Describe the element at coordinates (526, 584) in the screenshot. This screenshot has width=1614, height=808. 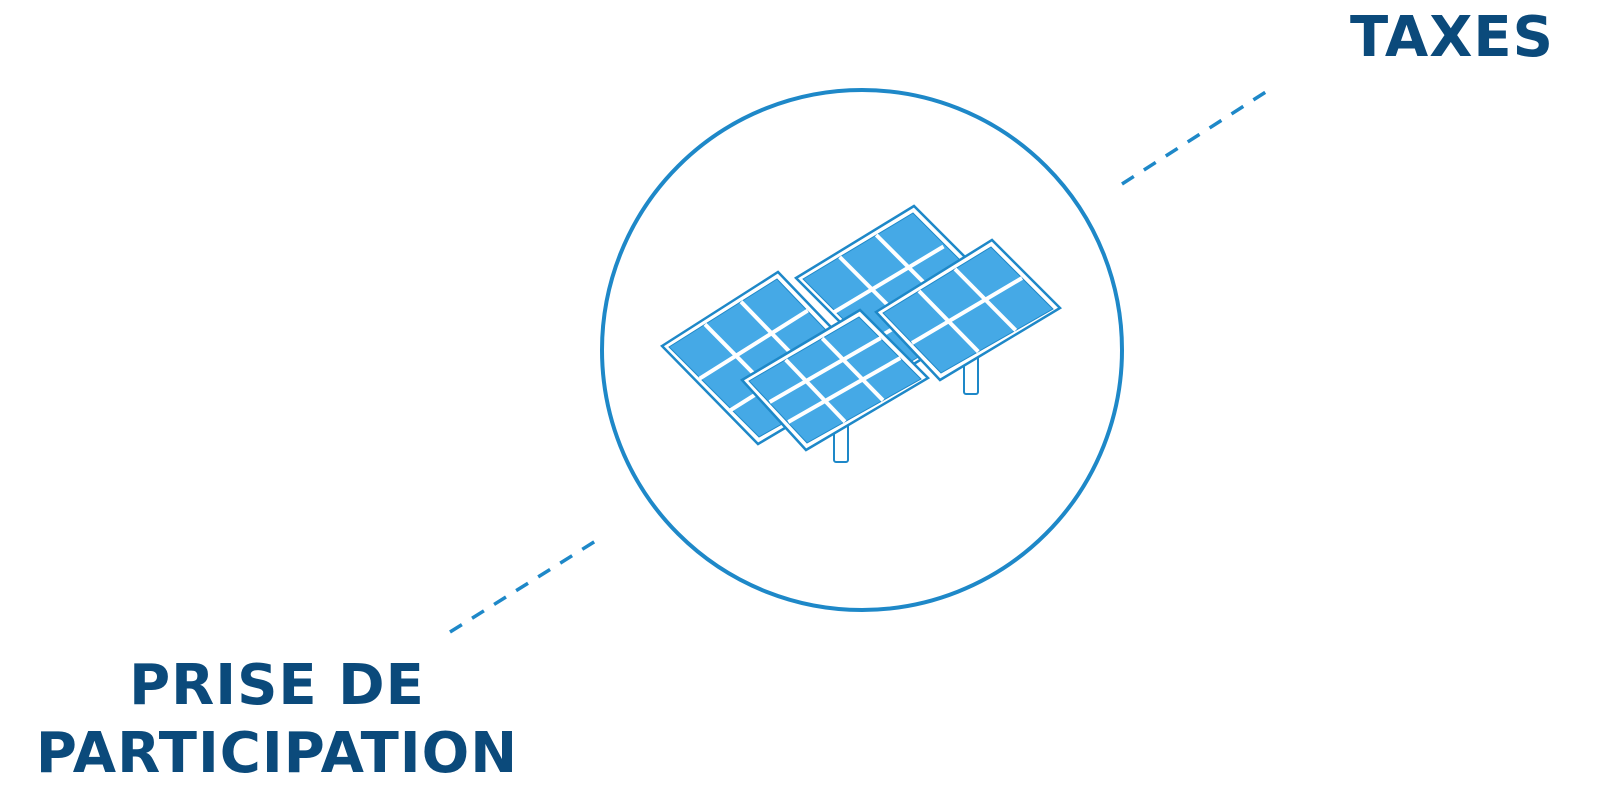
I see `connector-prise` at that location.